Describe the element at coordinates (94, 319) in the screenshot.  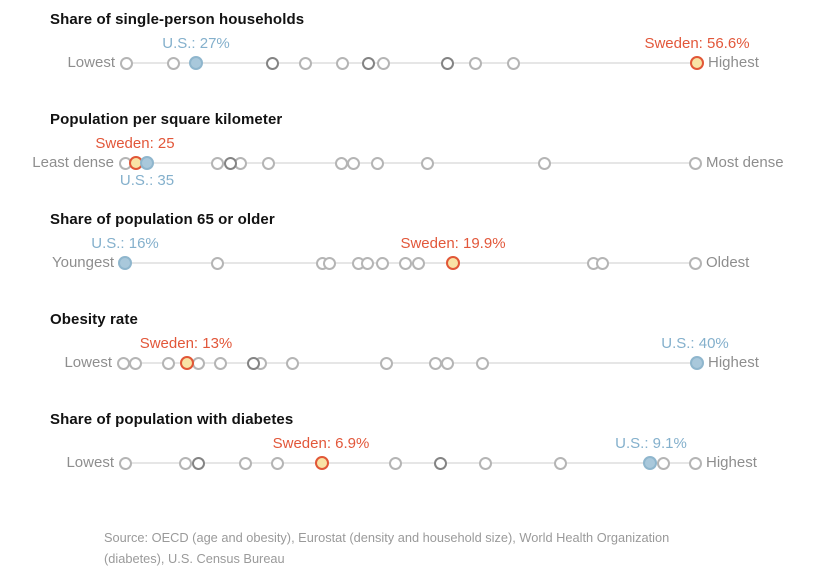
I see `row-title-3: Obesity rate` at that location.